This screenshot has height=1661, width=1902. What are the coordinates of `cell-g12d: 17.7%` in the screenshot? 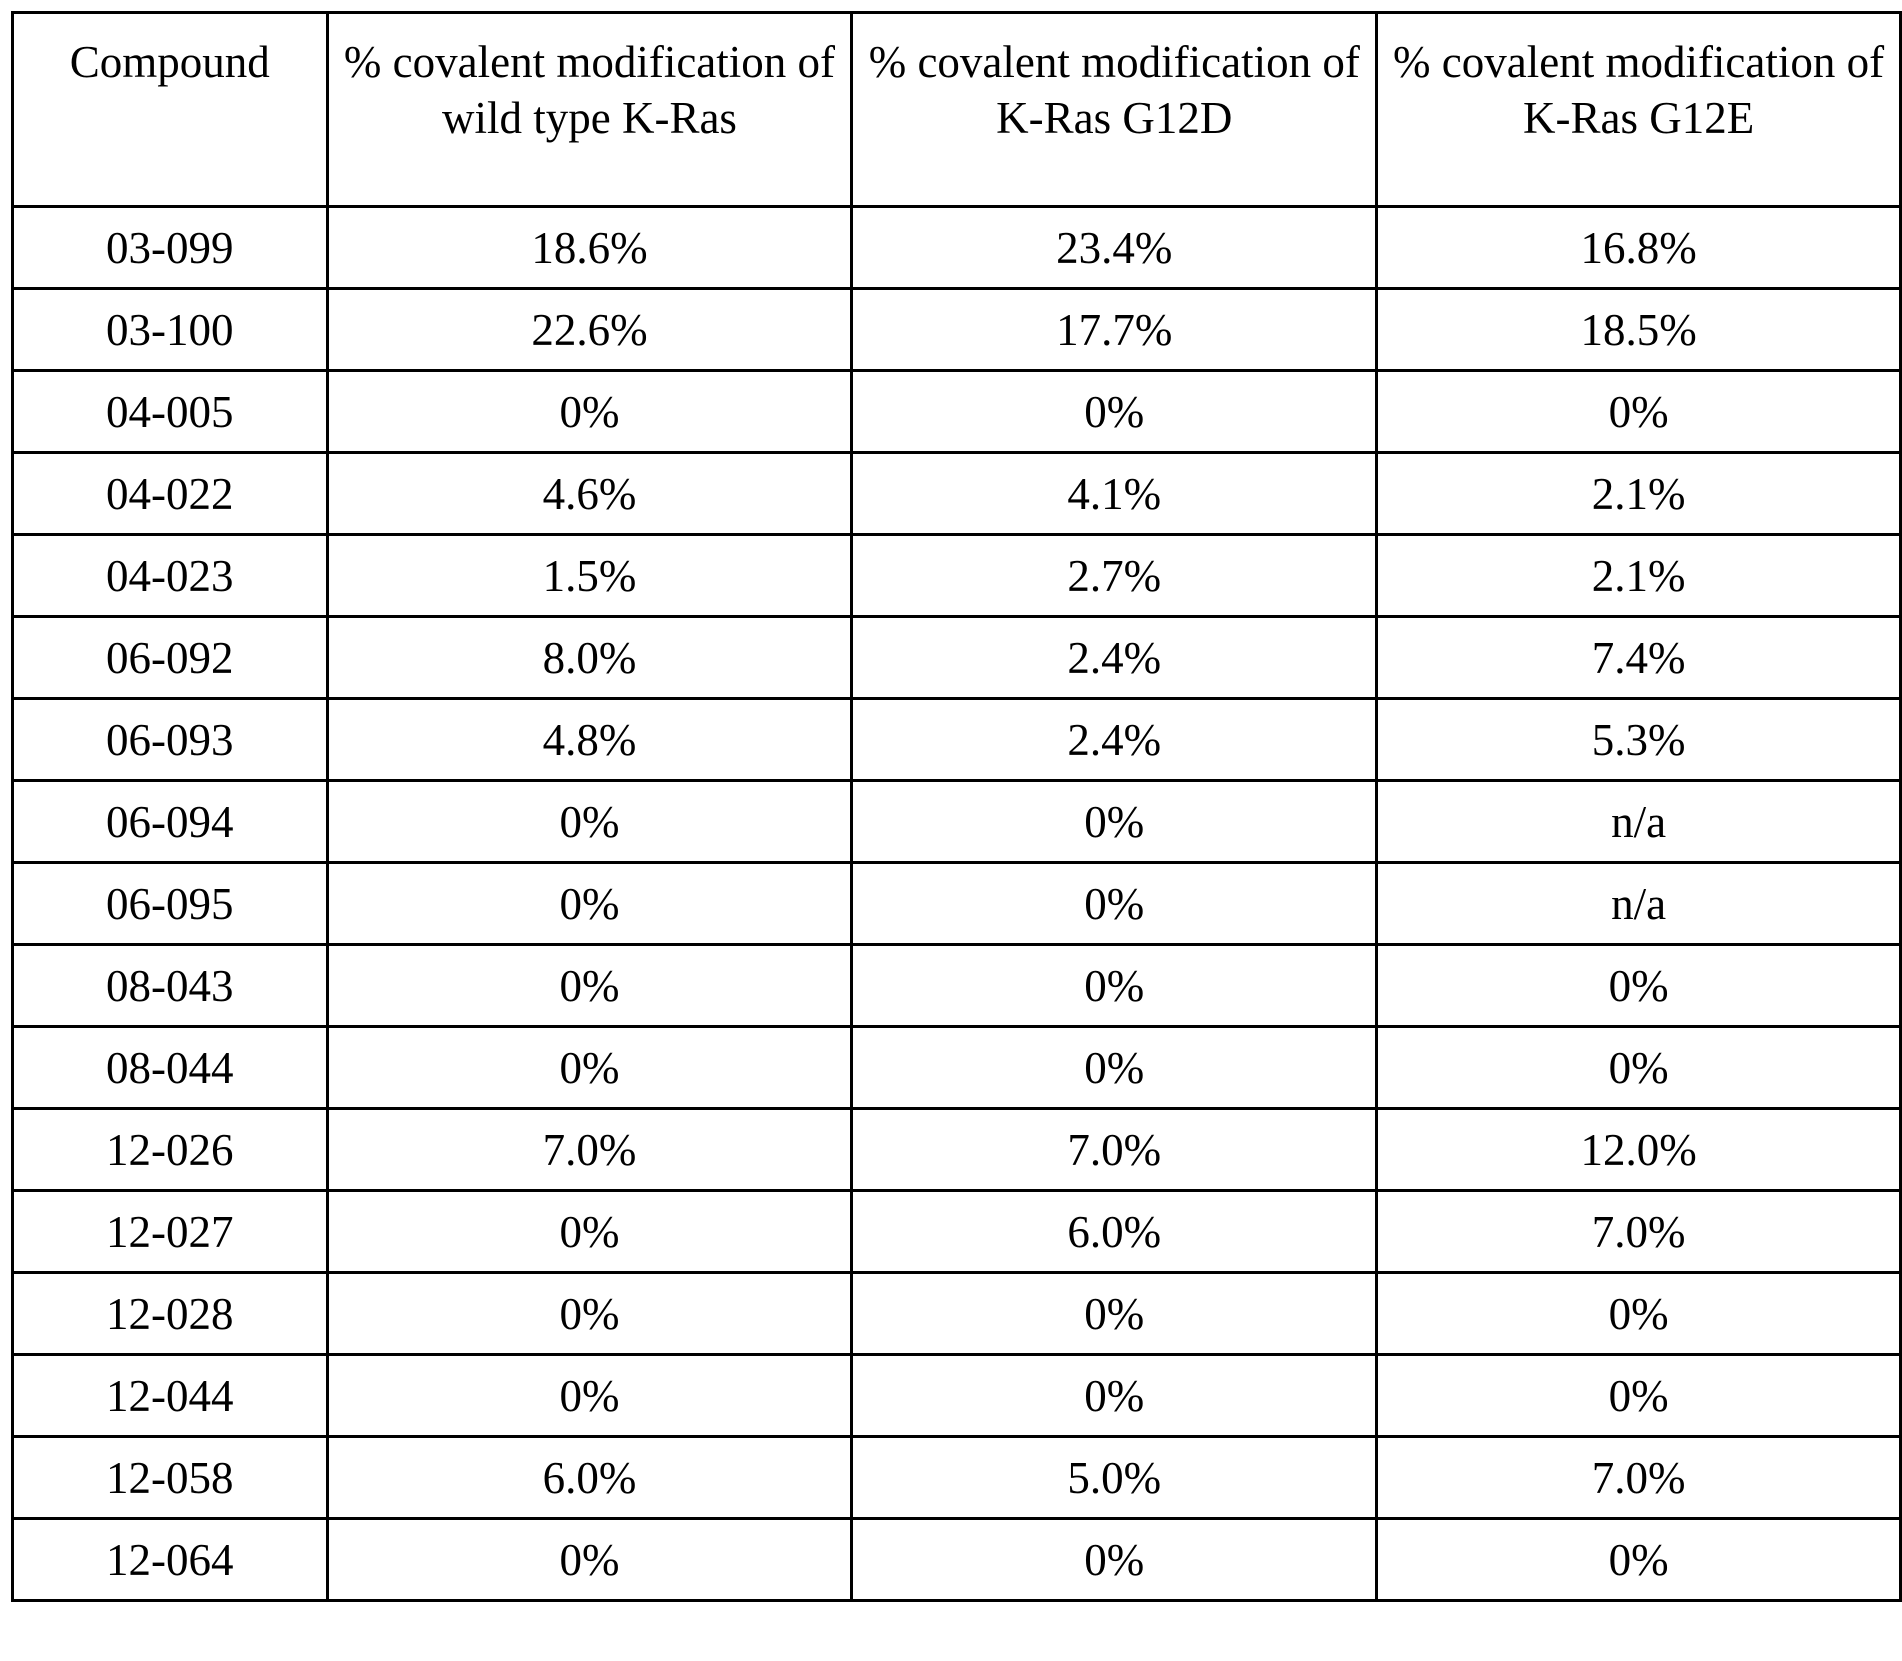 It's located at (1114, 330).